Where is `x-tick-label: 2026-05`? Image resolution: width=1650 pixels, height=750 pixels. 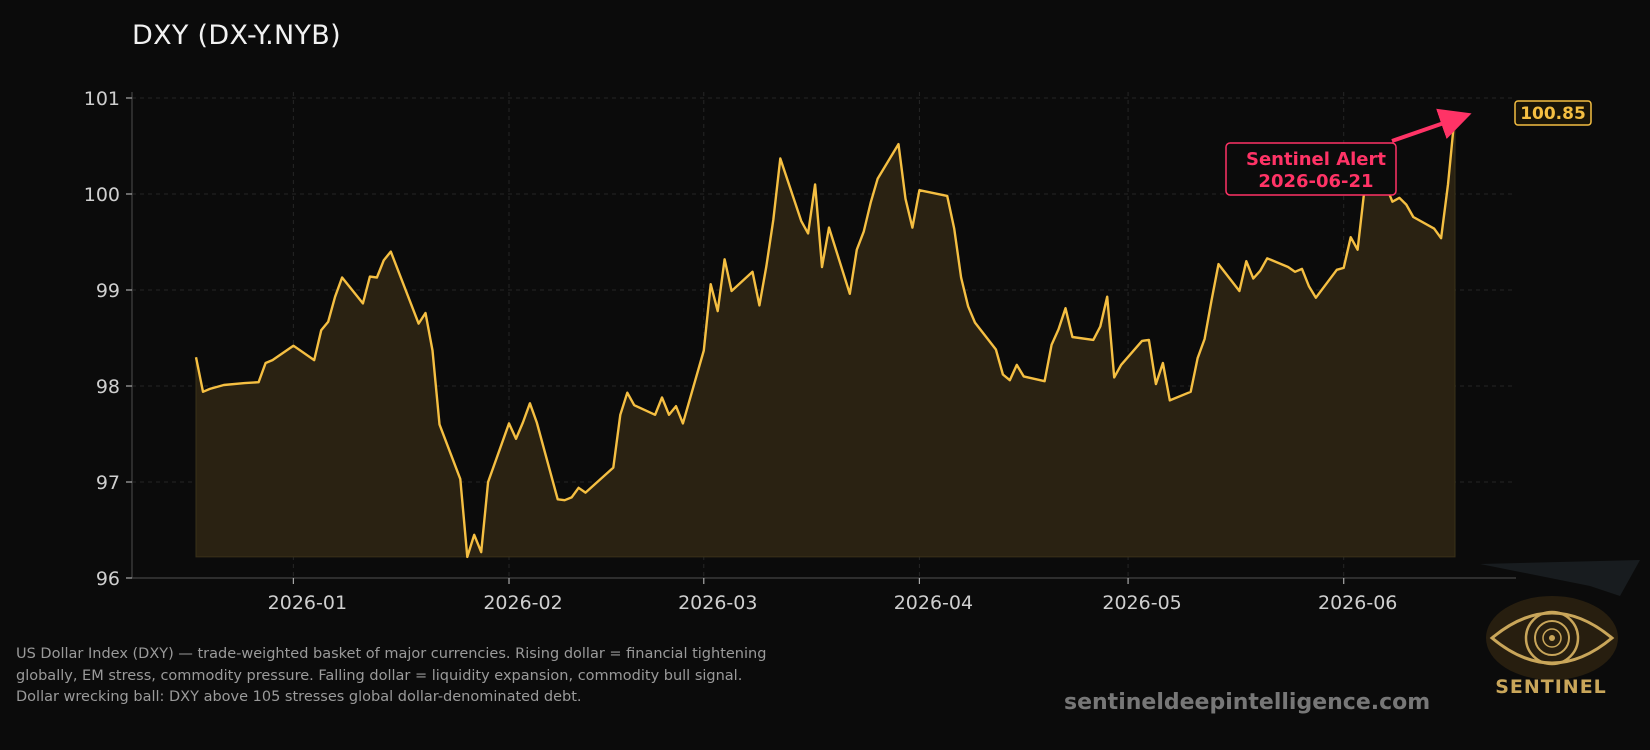
x-tick-label: 2026-05 is located at coordinates (1141, 603).